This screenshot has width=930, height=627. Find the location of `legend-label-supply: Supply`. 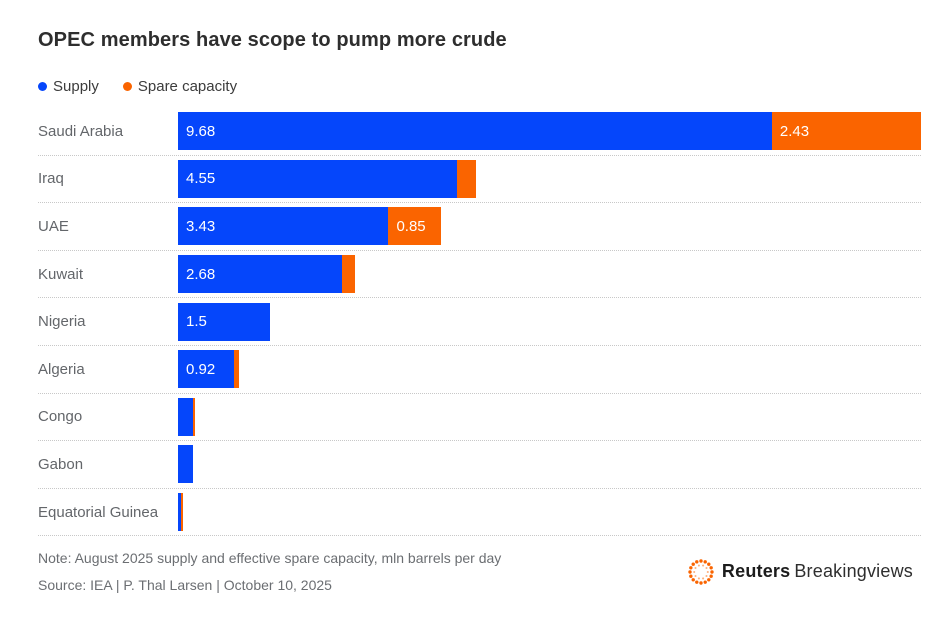

legend-label-supply: Supply is located at coordinates (76, 86).